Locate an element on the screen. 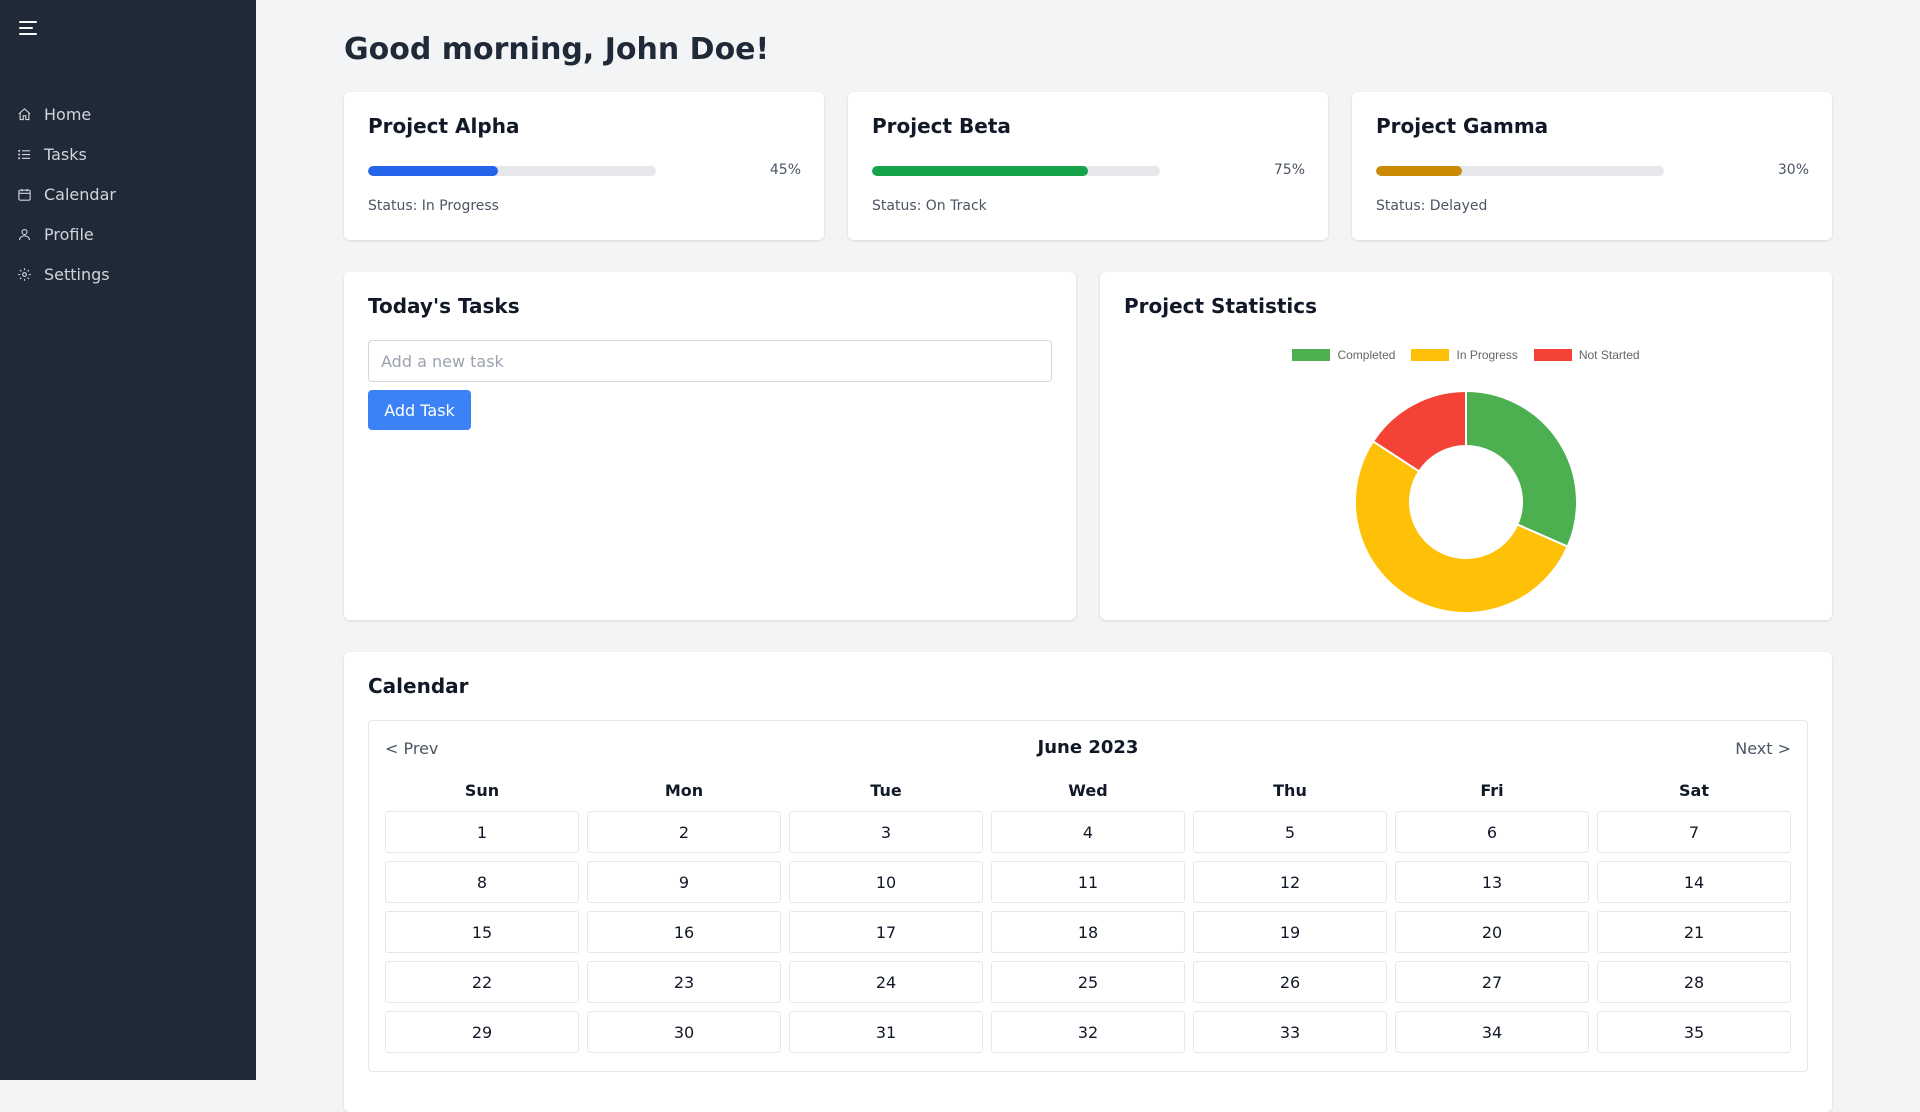 Image resolution: width=1920 pixels, height=1112 pixels. calendar-day: 8 is located at coordinates (482, 882).